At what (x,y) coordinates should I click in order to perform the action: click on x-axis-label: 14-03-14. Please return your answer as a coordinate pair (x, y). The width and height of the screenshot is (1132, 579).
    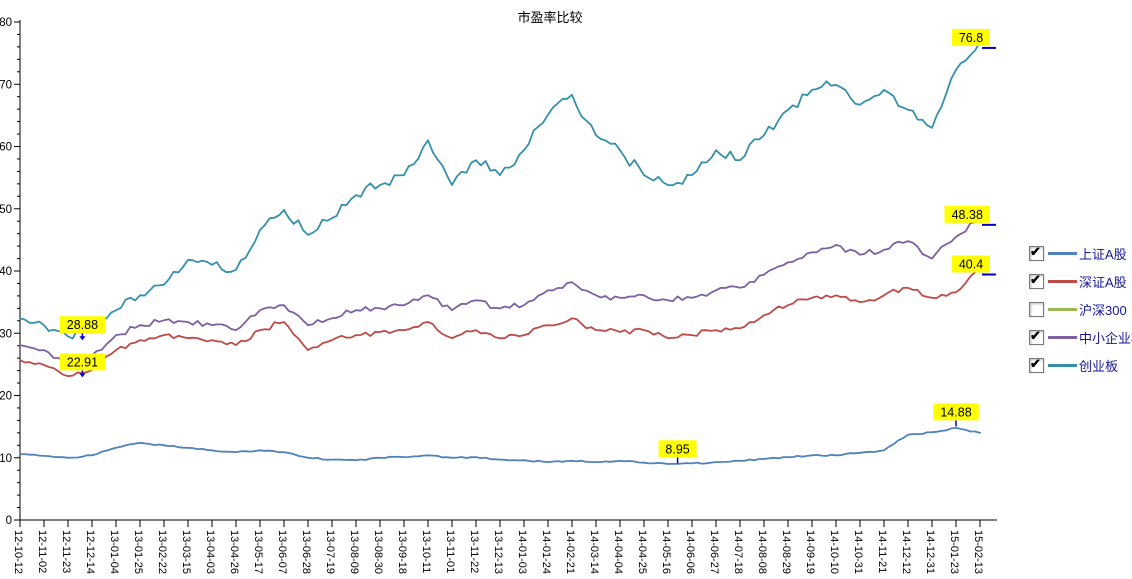
    Looking at the image, I should click on (594, 552).